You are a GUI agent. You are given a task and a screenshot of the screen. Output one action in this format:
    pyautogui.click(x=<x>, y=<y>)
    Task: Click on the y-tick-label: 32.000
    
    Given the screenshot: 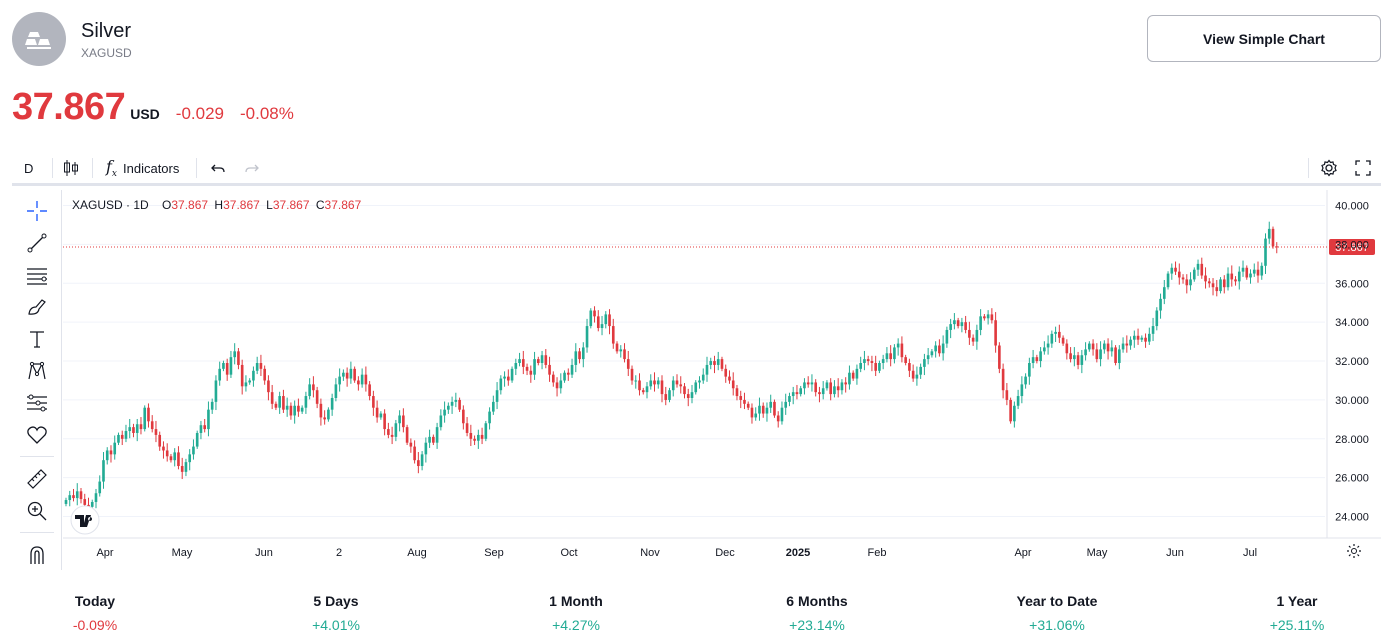 What is the action you would take?
    pyautogui.click(x=1352, y=362)
    